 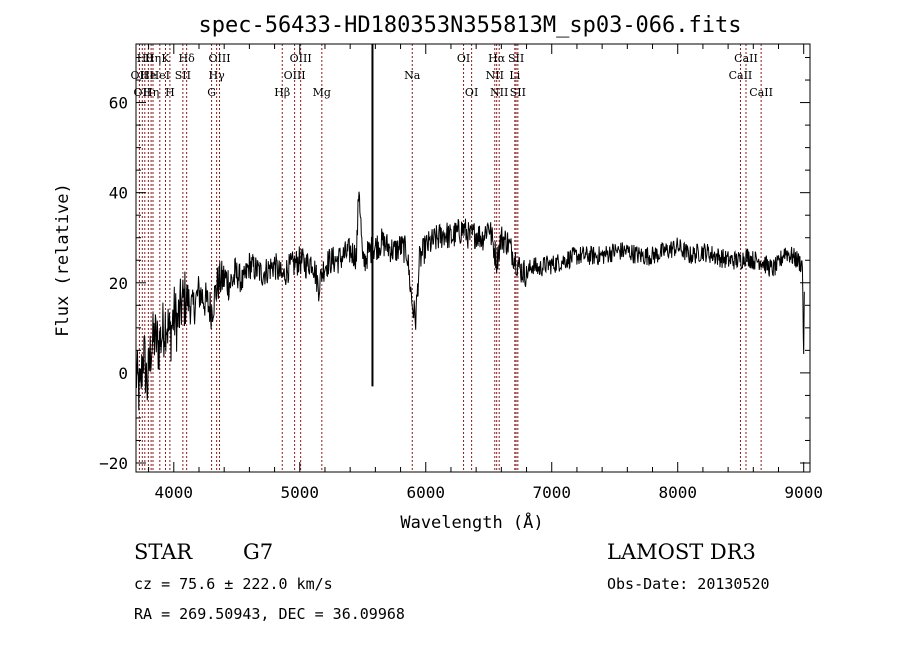 I want to click on marker-label-8: H, so click(x=170, y=92).